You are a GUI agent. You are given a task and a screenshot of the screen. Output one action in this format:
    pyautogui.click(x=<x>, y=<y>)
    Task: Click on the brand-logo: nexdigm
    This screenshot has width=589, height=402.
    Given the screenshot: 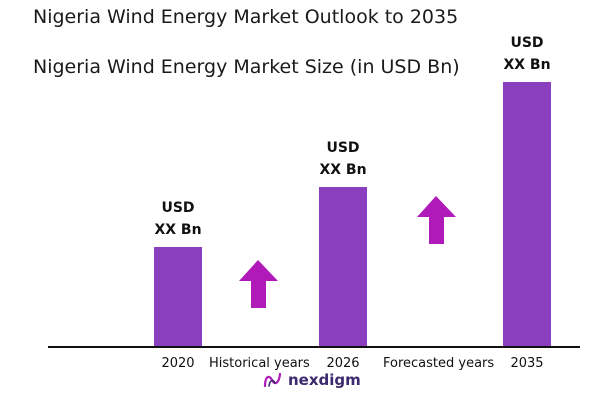 What is the action you would take?
    pyautogui.click(x=311, y=380)
    